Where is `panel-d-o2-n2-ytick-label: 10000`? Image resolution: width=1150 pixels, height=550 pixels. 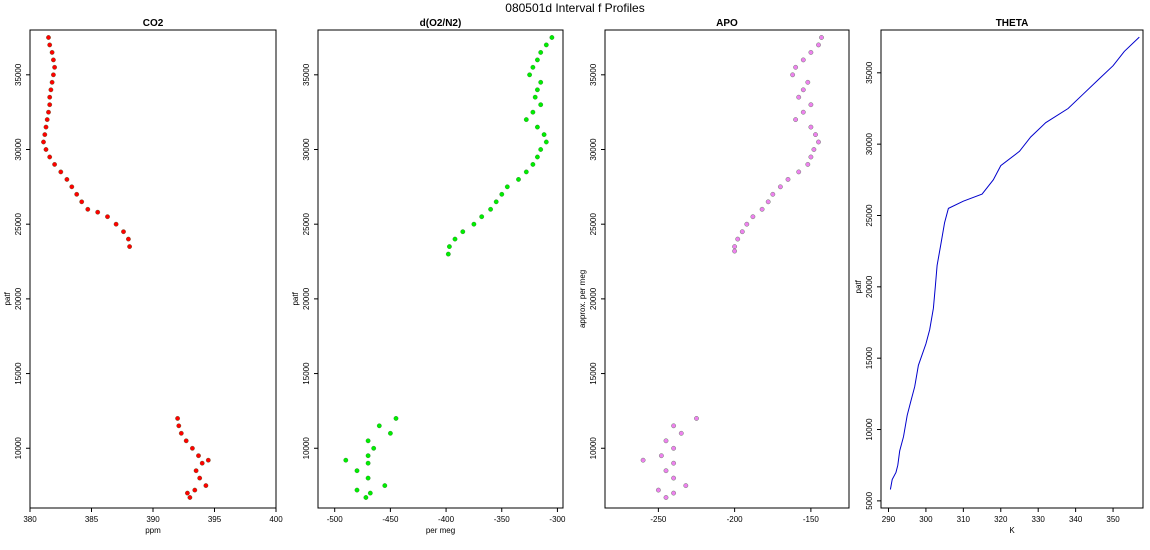
panel-d-o2-n2-ytick-label: 10000 is located at coordinates (306, 448).